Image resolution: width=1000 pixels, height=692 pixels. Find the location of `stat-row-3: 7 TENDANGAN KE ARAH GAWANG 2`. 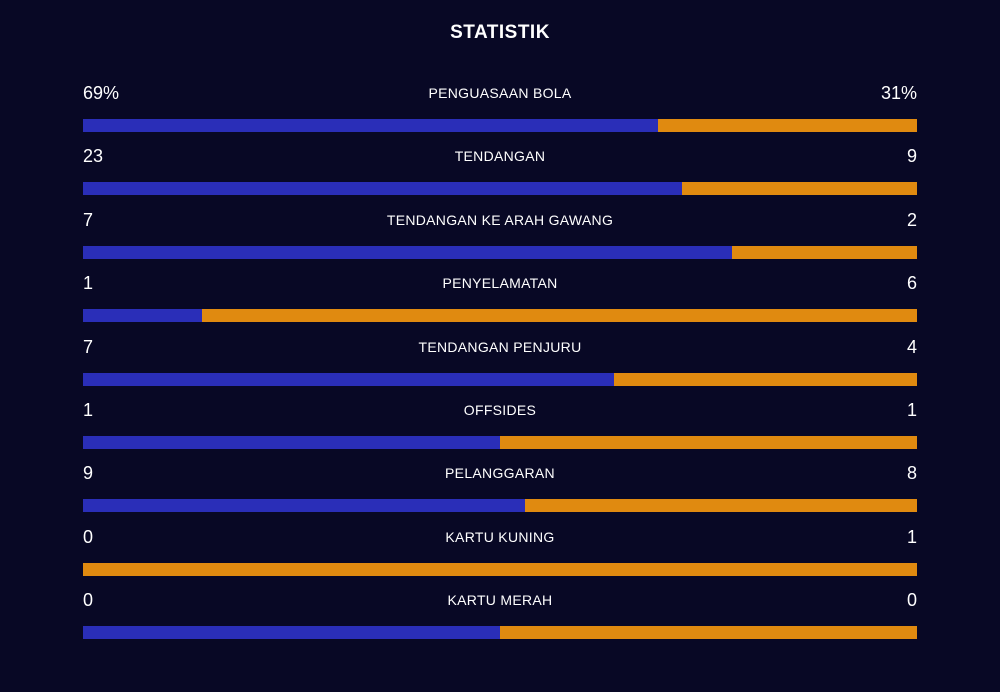

stat-row-3: 7 TENDANGAN KE ARAH GAWANG 2 is located at coordinates (500, 238).